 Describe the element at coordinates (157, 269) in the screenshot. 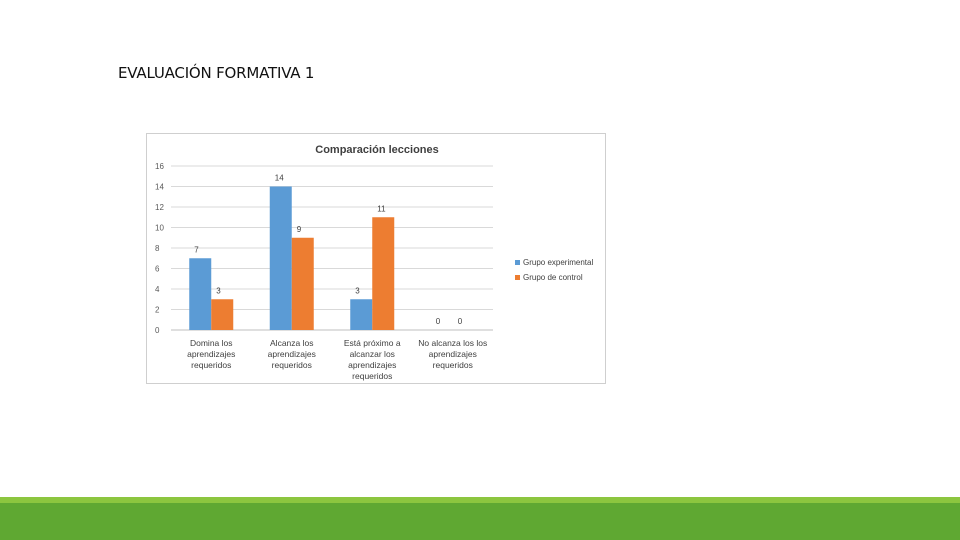

I see `y-tick-label: 6` at that location.